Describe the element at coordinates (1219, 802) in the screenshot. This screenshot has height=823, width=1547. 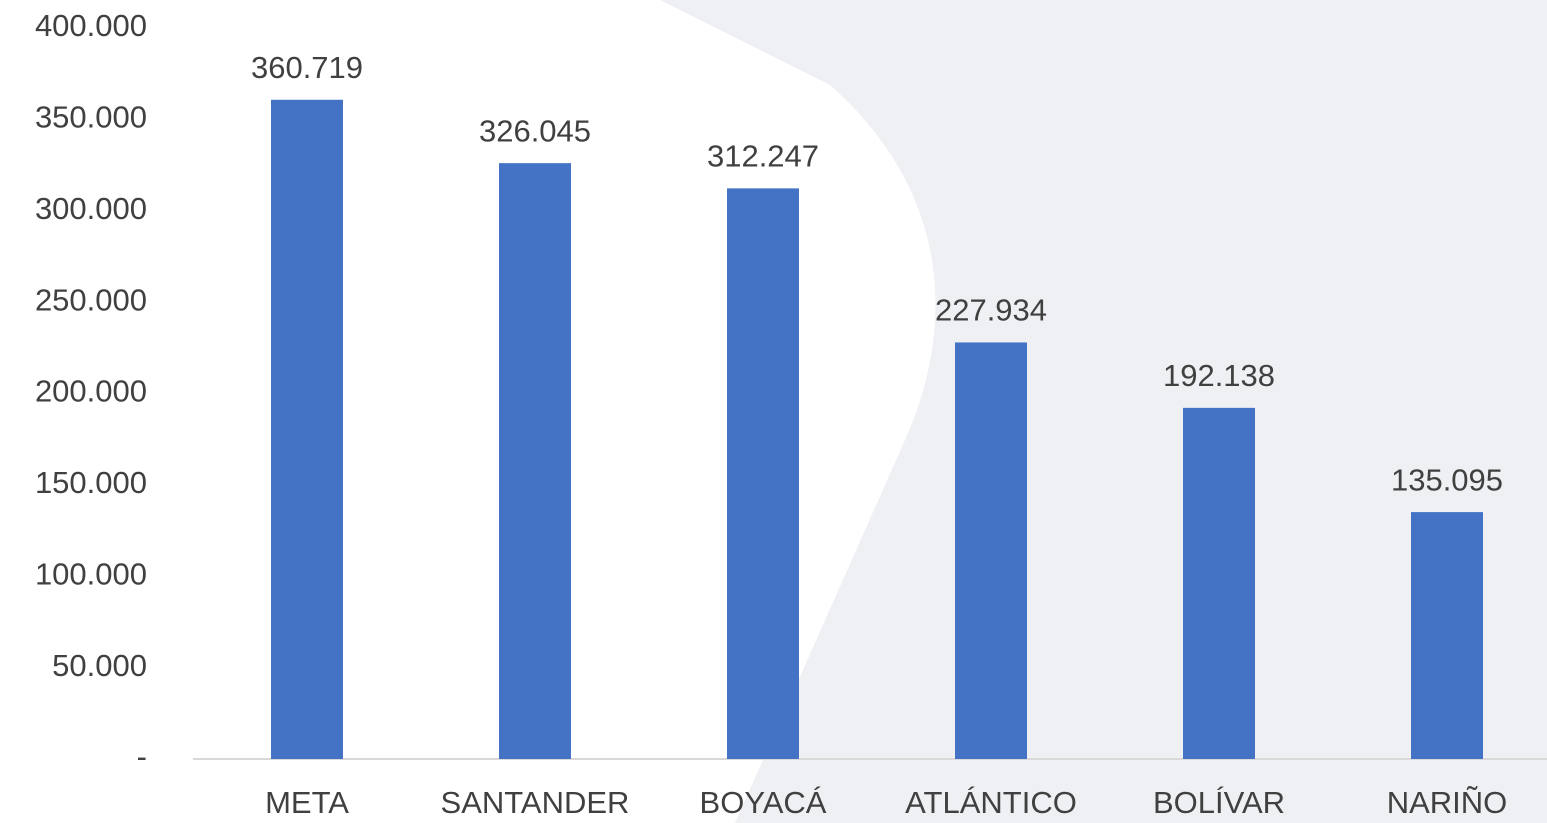
I see `x-tick-label: BOLÍVAR` at that location.